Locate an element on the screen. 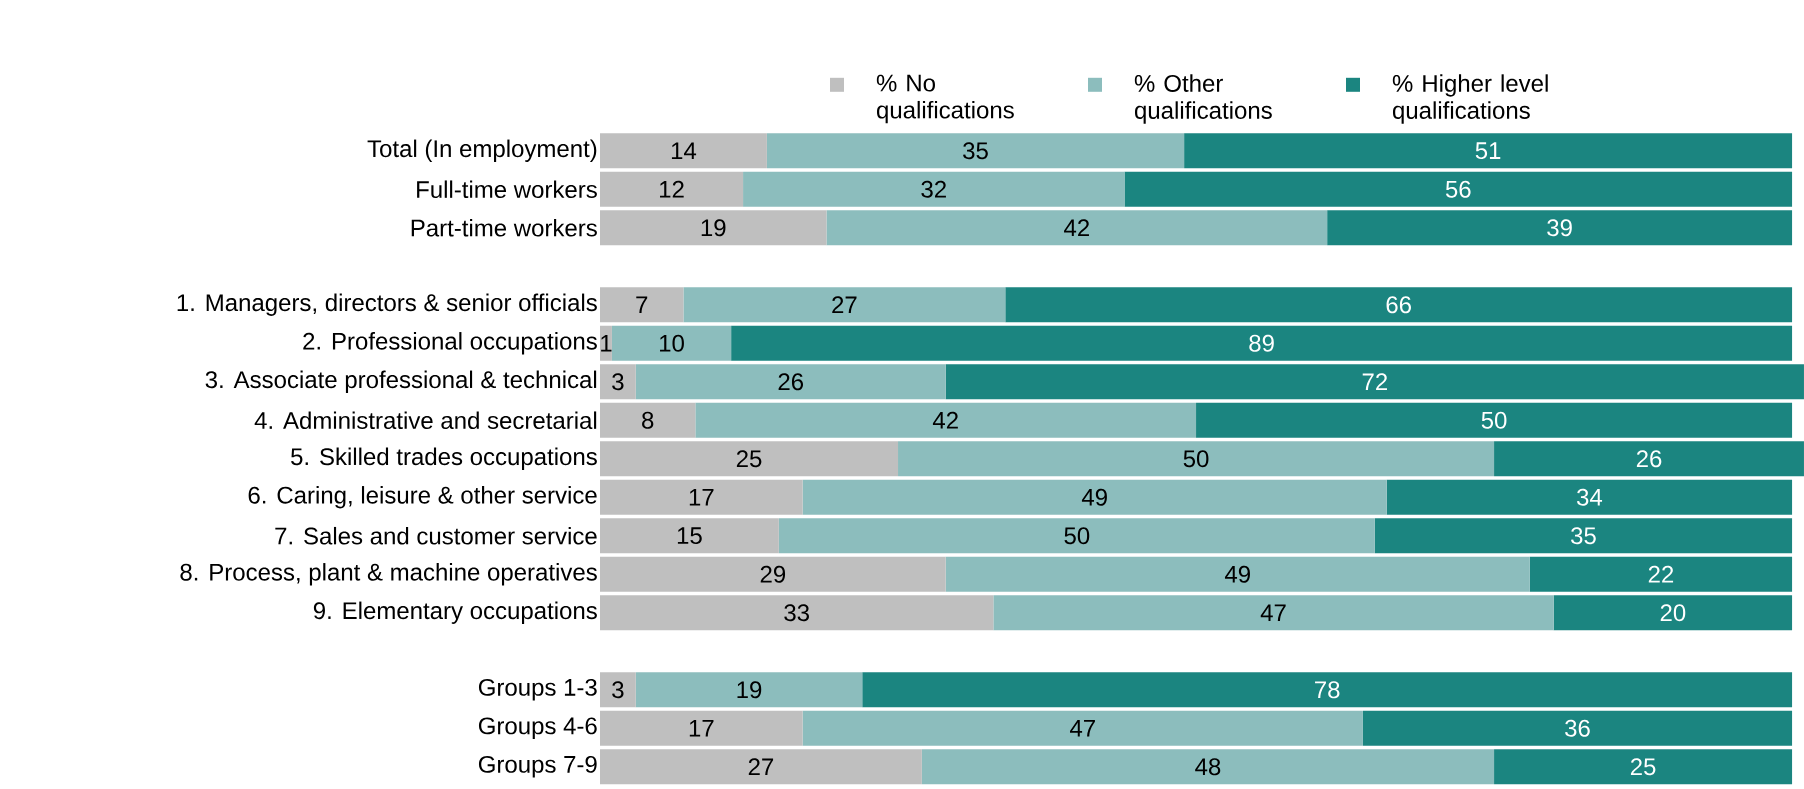 This screenshot has height=789, width=1804. y-tick-label: 8. Process, plant & machine operatives is located at coordinates (388, 574).